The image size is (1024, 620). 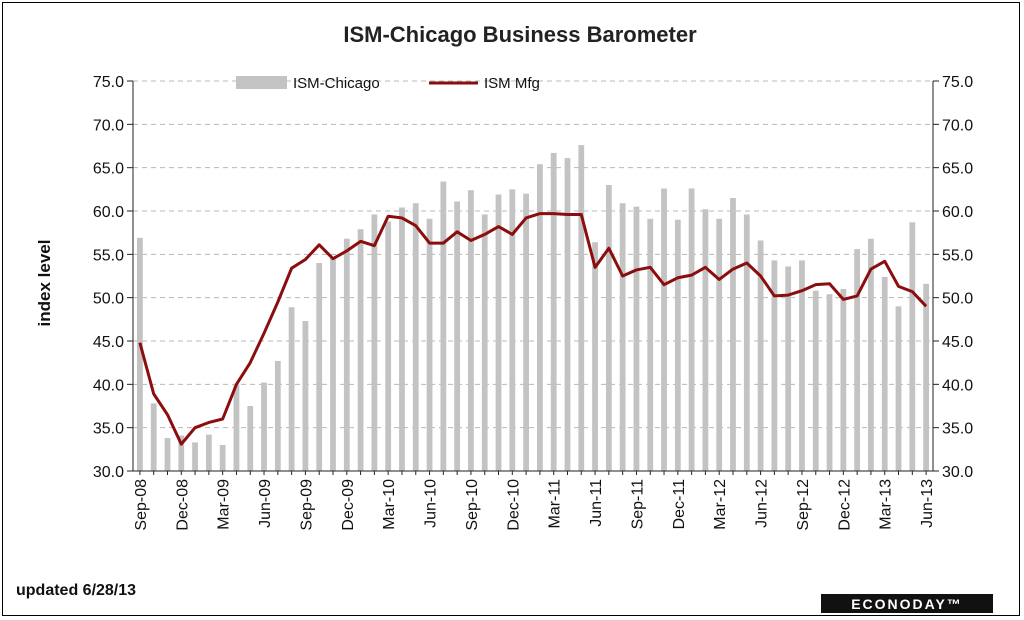 I want to click on econoday-logo: ECONODAY™, so click(x=907, y=603).